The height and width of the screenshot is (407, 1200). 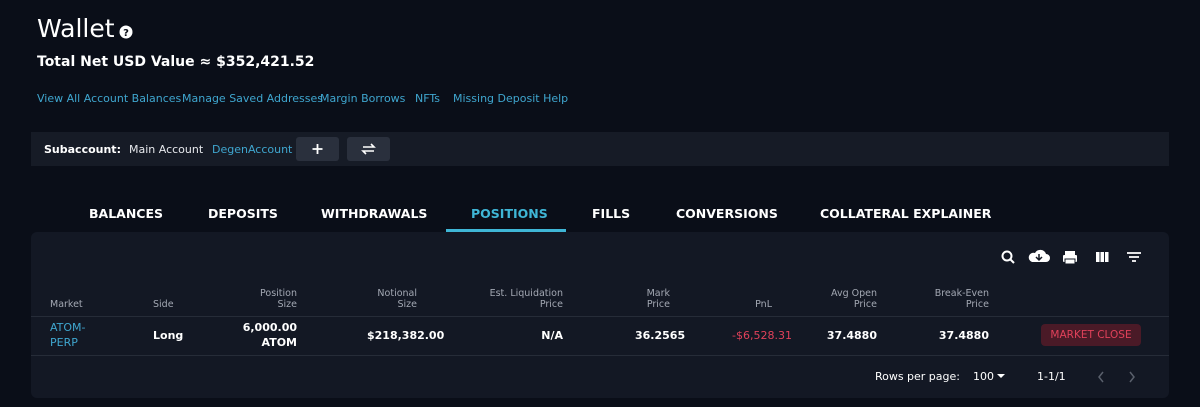 I want to click on toolbar, so click(x=1071, y=257).